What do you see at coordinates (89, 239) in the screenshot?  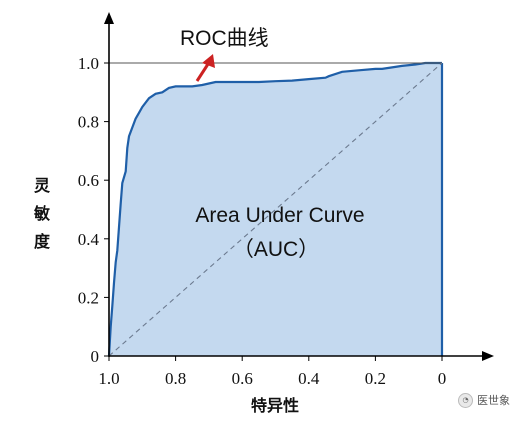 I see `y-tick-label: 0.4` at bounding box center [89, 239].